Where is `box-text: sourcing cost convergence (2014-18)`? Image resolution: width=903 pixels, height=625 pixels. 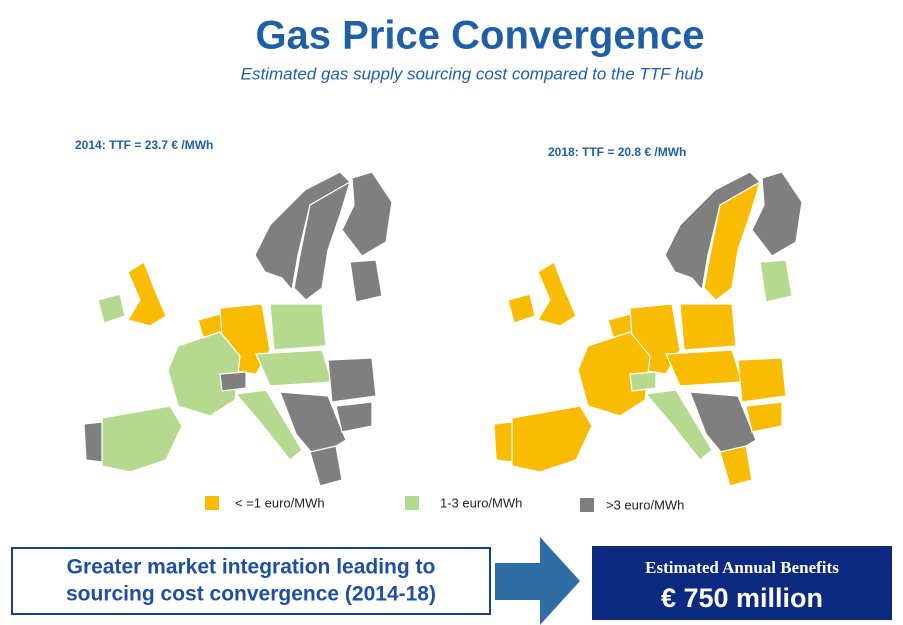 box-text: sourcing cost convergence (2014-18) is located at coordinates (251, 594).